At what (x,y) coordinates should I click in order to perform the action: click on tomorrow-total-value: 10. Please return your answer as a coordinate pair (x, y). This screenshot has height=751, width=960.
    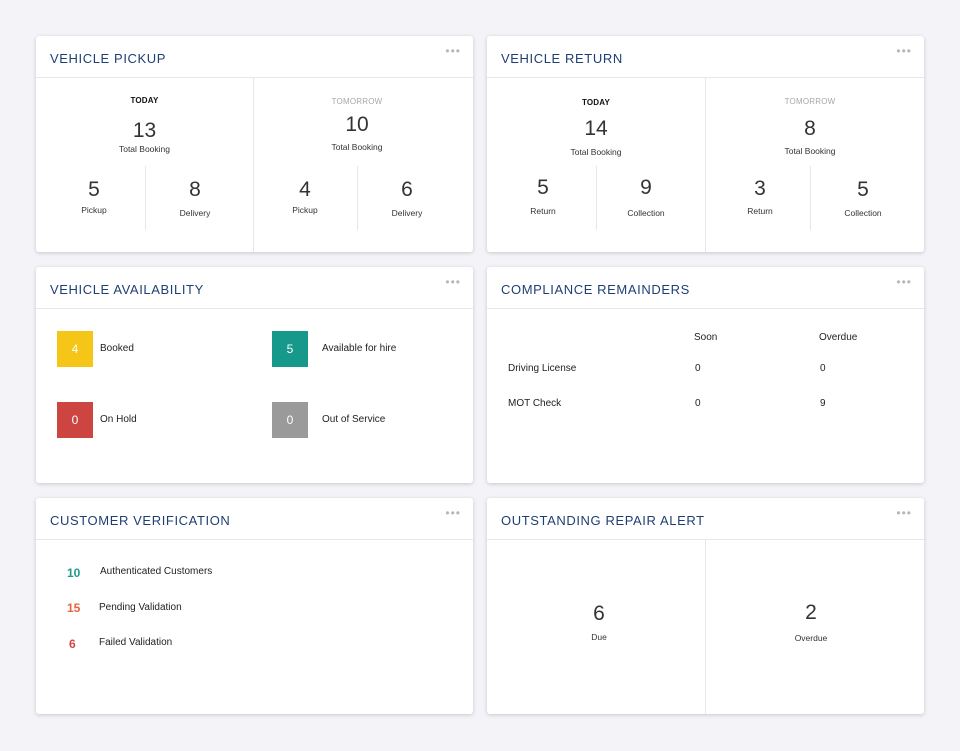
    Looking at the image, I should click on (357, 124).